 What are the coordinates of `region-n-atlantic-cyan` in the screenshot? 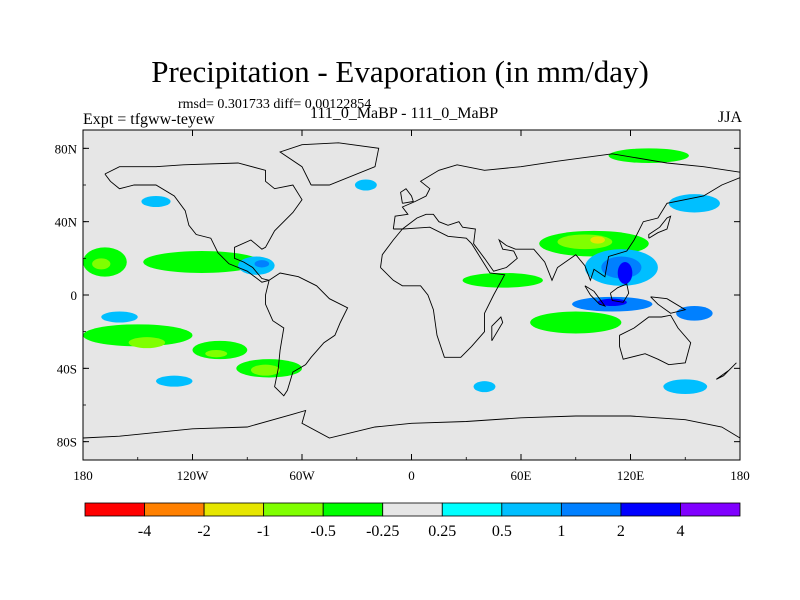 It's located at (365, 185).